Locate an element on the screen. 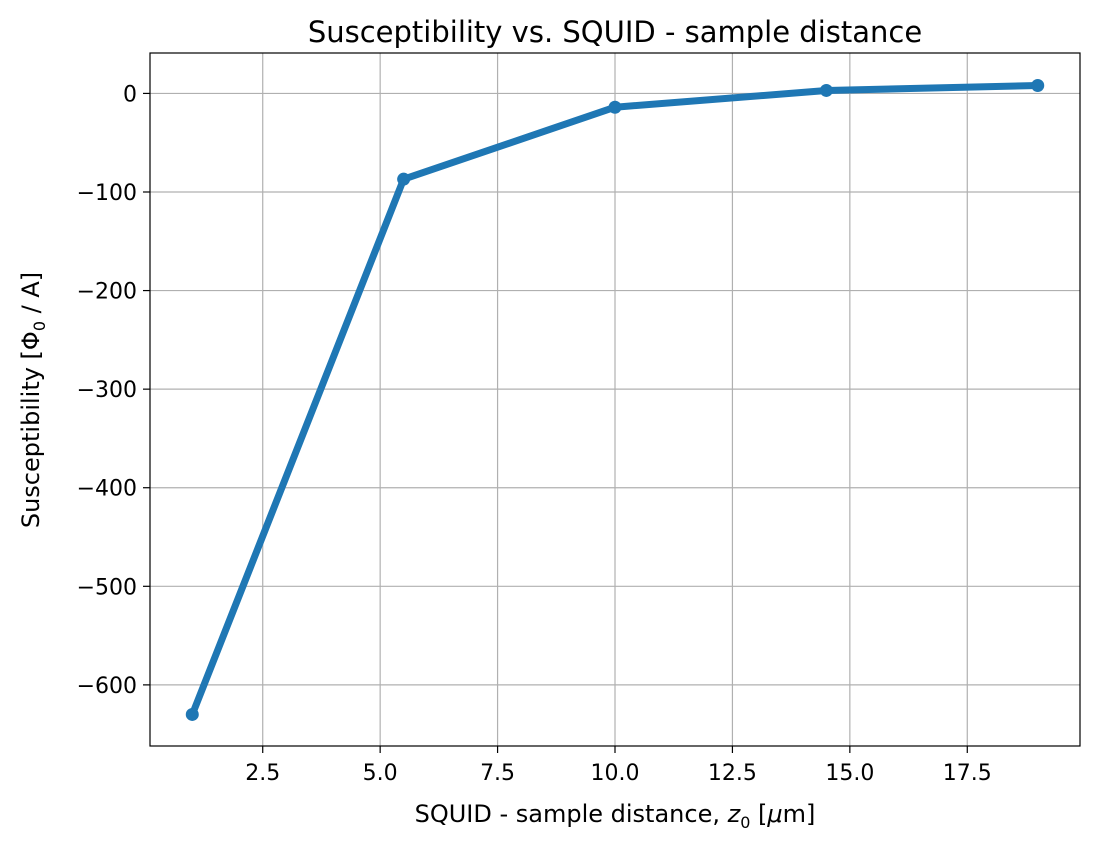  y-tick-label: 0 is located at coordinates (130, 94).